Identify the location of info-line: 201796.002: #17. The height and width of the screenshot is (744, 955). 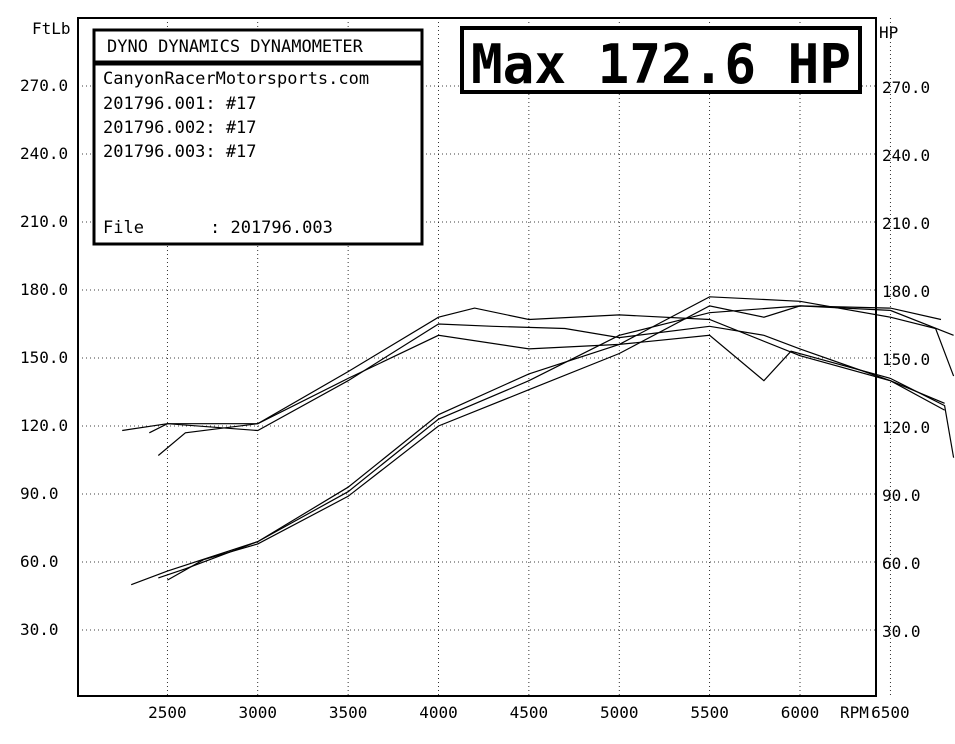
(180, 128).